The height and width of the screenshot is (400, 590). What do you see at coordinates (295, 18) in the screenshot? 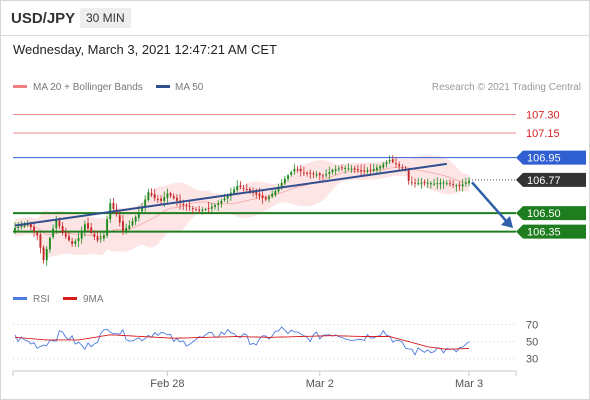
I see `header-bar: USD/JPY 30 MIN` at bounding box center [295, 18].